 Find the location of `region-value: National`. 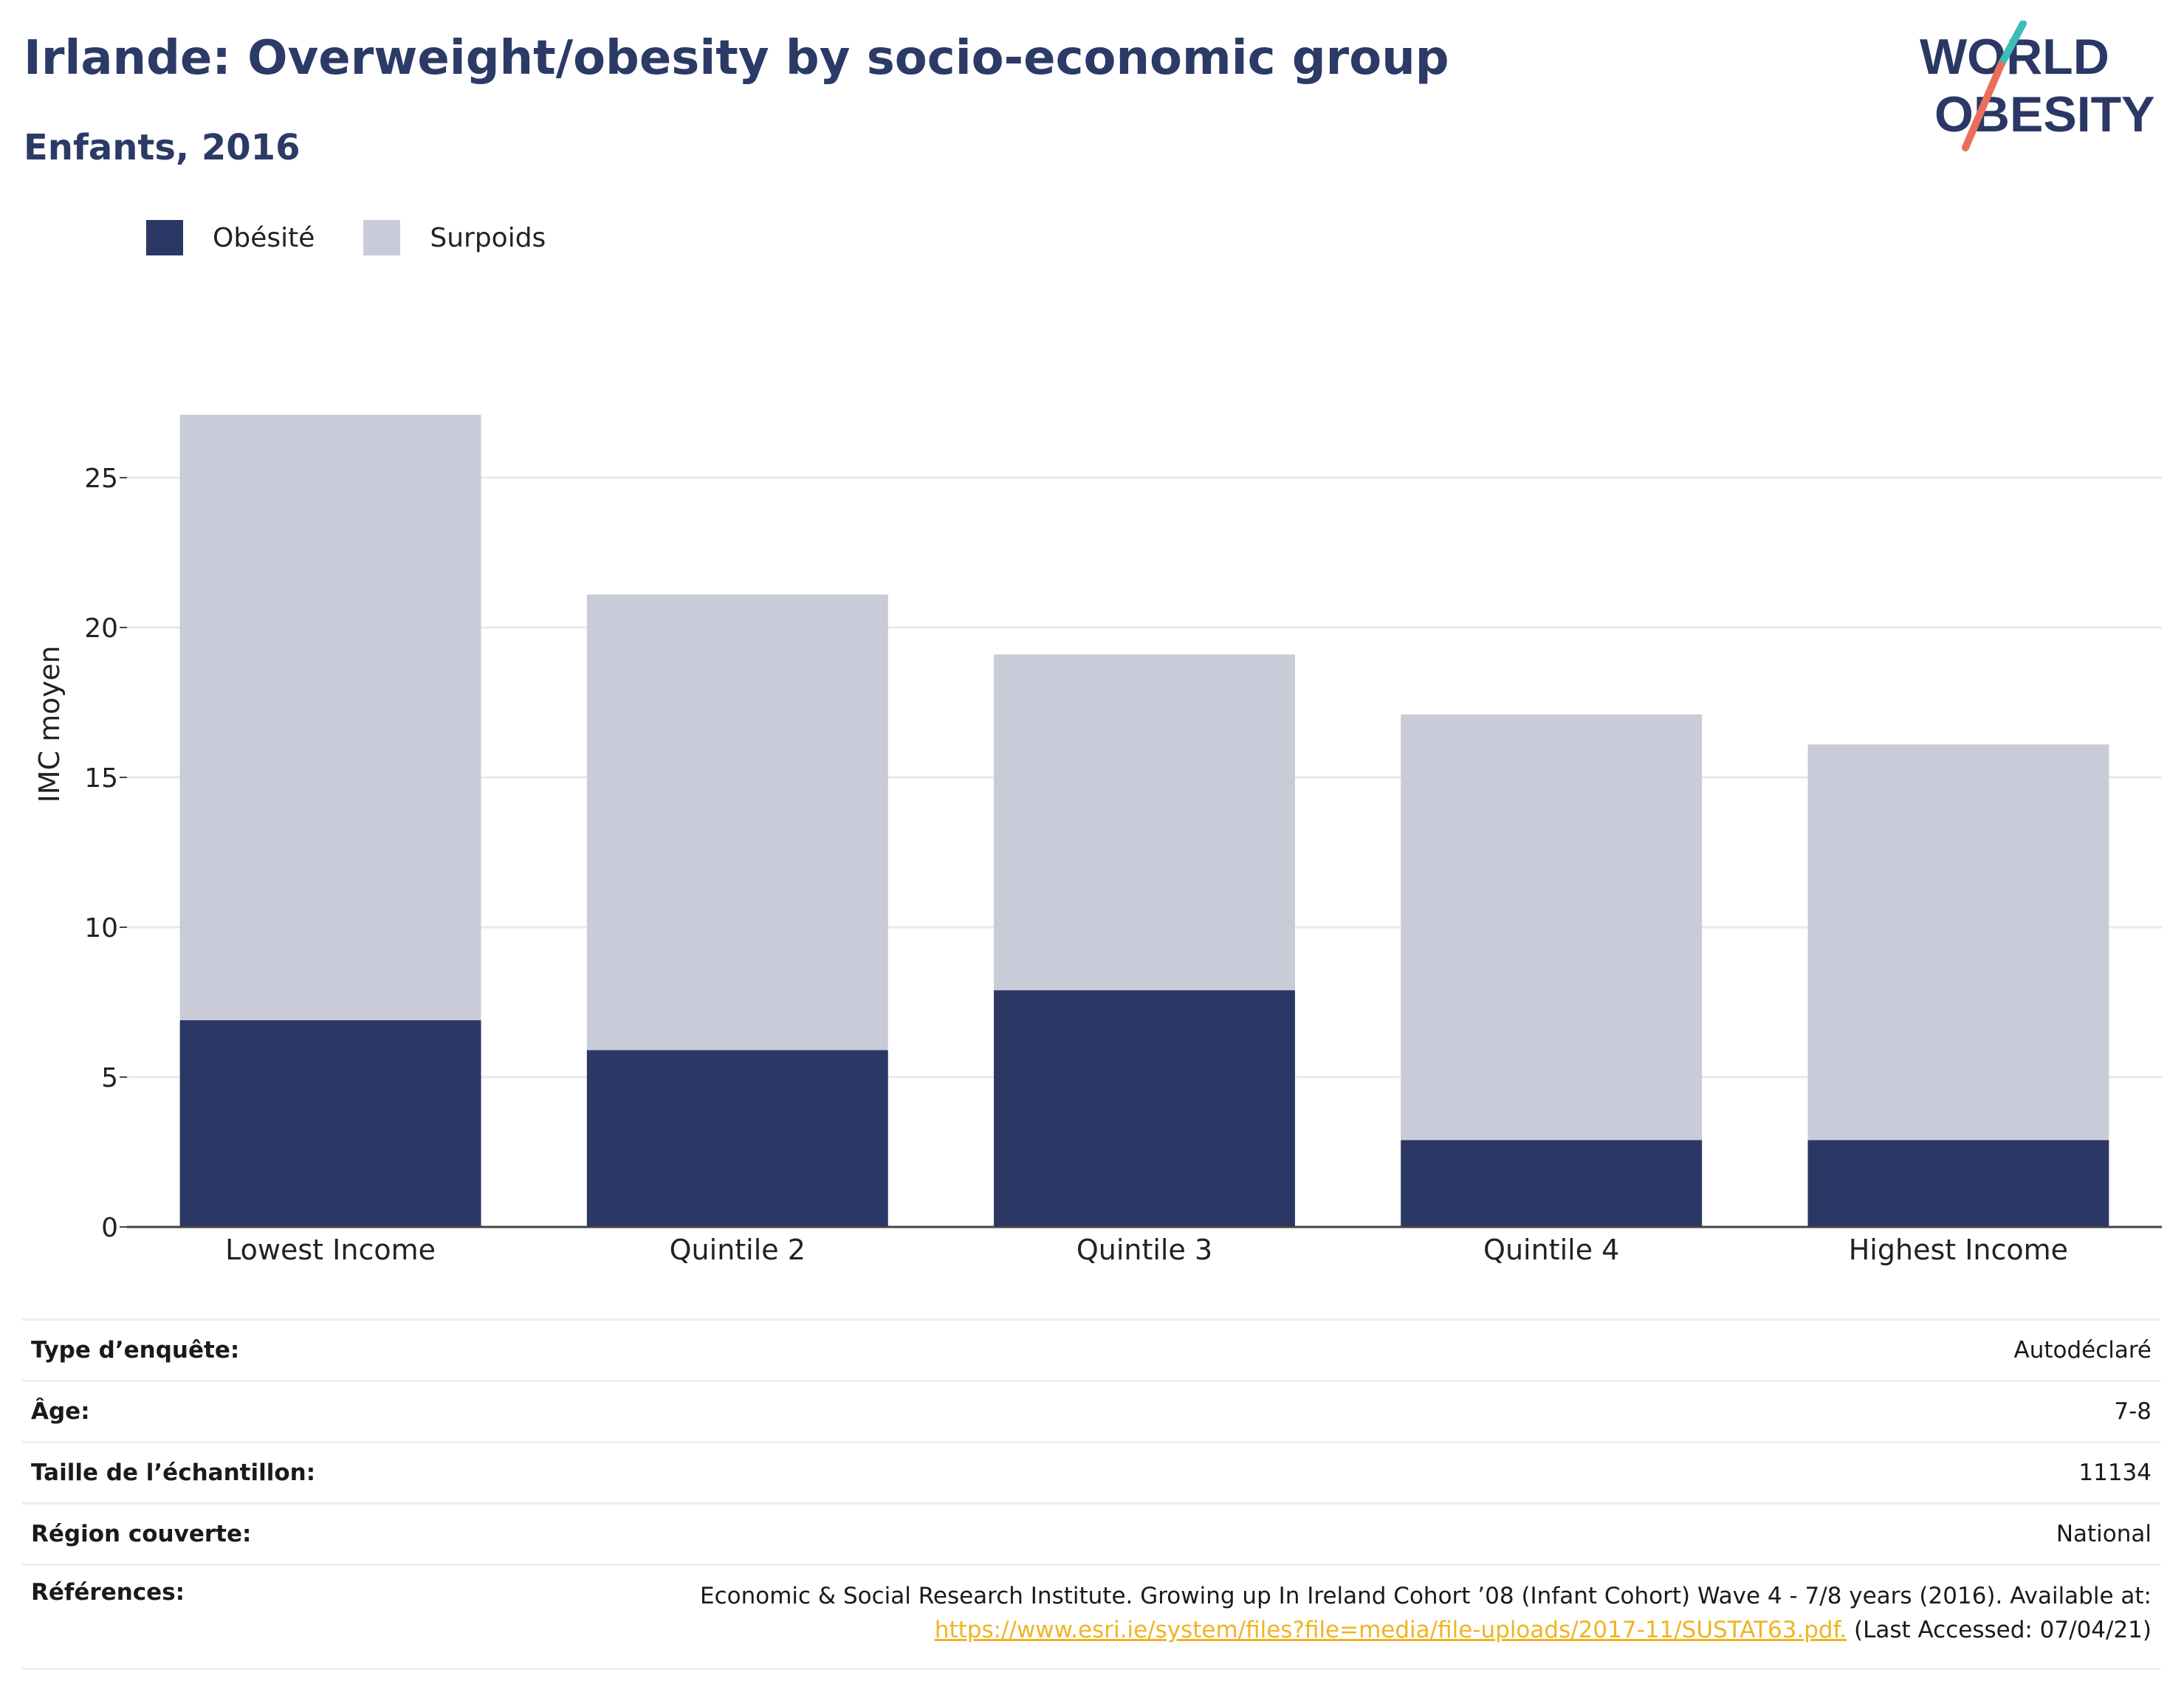

region-value: National is located at coordinates (2104, 1534).